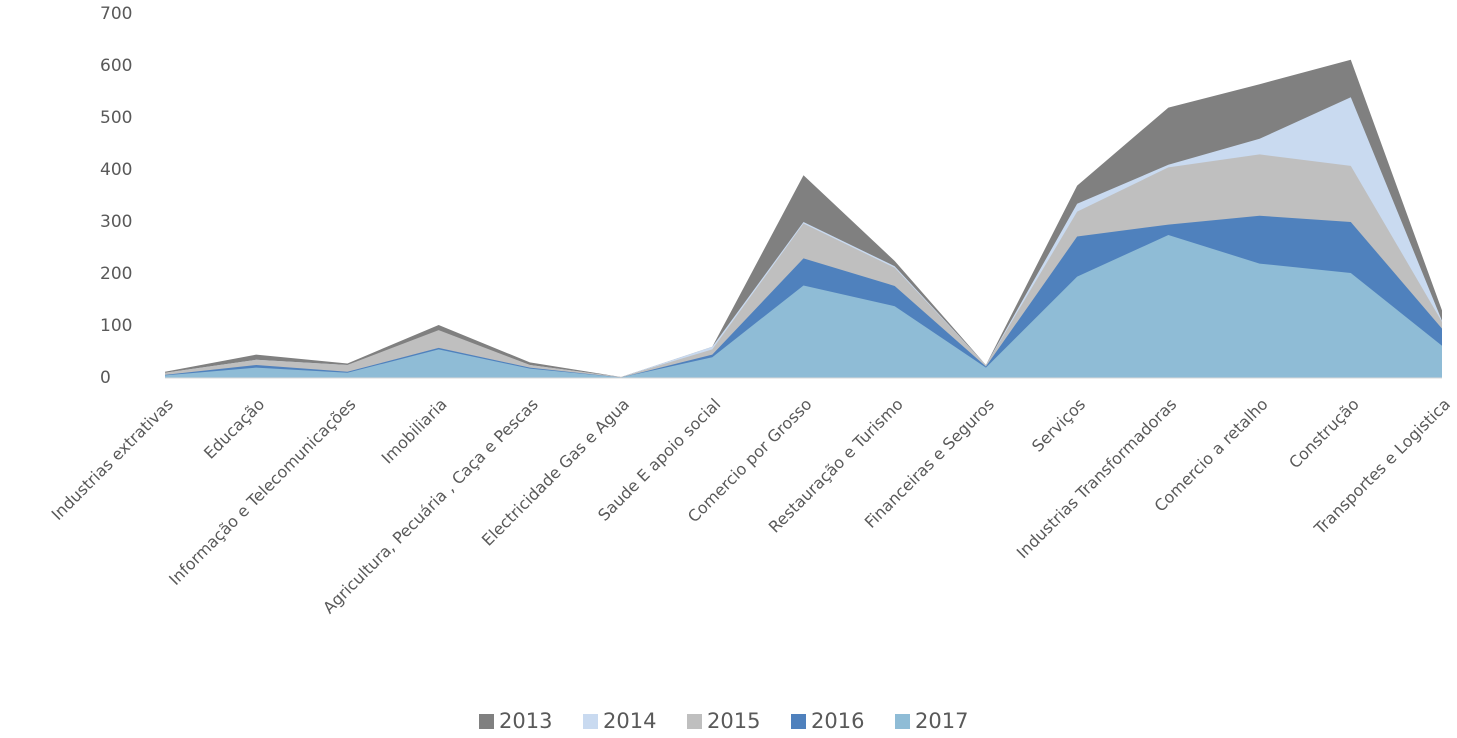  Describe the element at coordinates (112, 459) in the screenshot. I see `x-tick-label: Industrias extrativas` at that location.